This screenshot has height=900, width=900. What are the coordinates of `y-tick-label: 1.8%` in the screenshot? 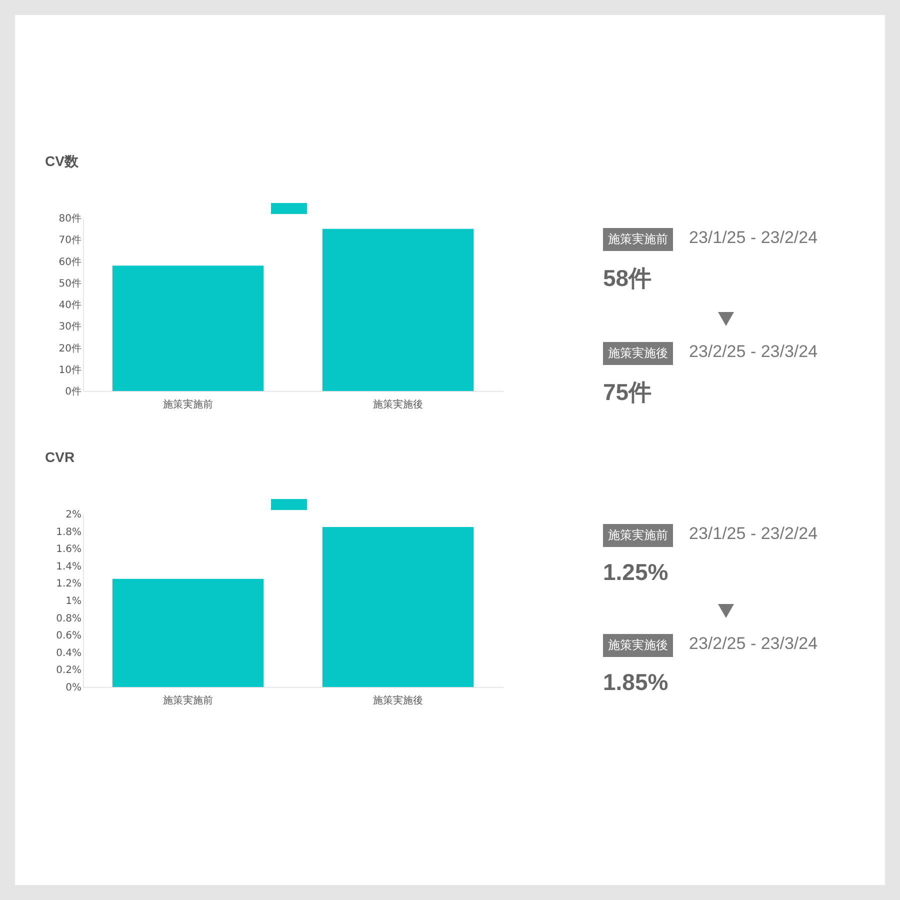 It's located at (69, 532).